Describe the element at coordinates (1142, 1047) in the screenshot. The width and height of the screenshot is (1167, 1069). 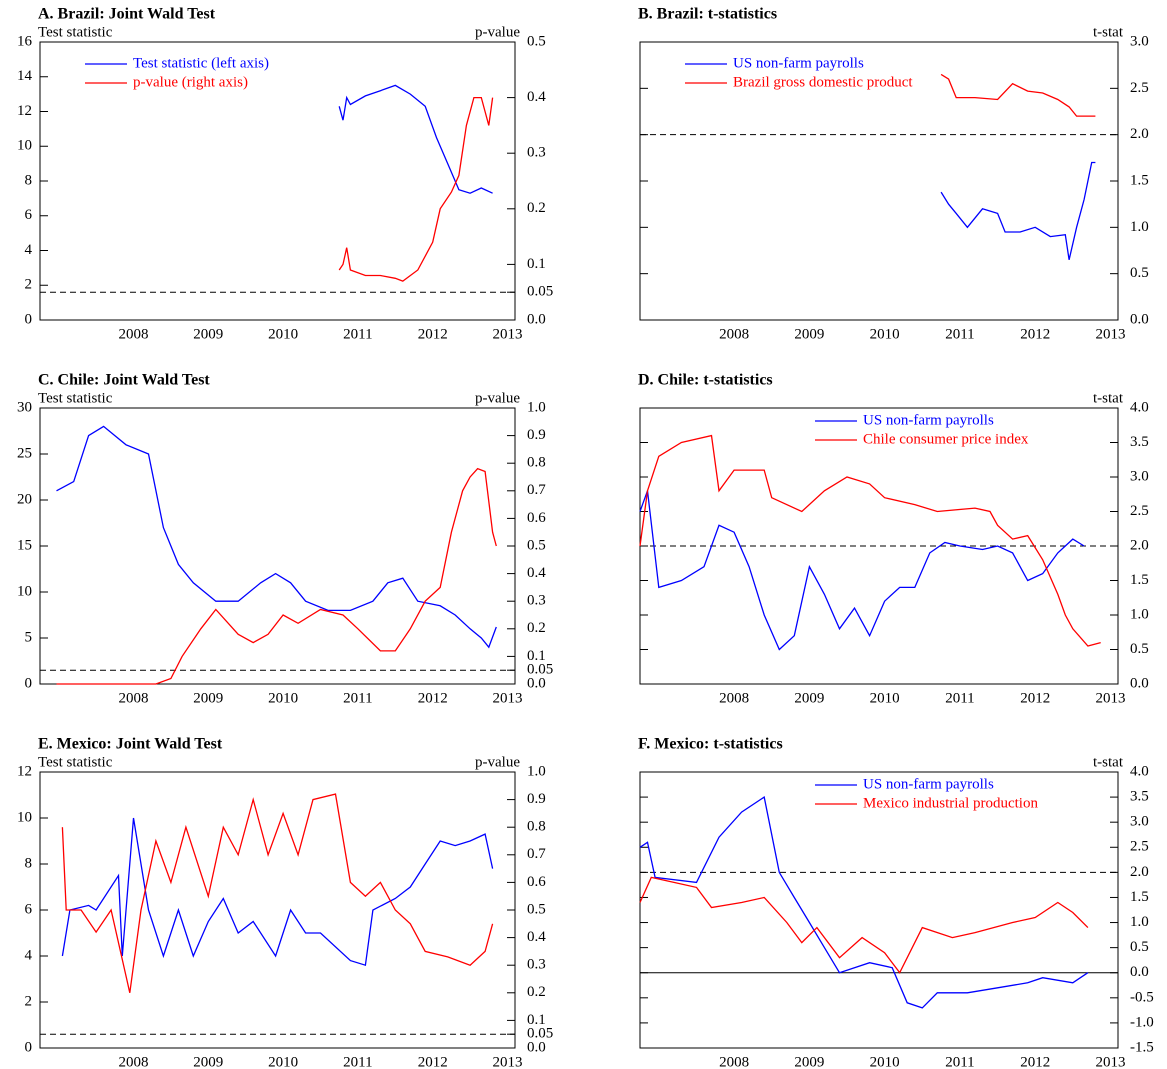
I see `y2-tick-label: -1.5` at that location.